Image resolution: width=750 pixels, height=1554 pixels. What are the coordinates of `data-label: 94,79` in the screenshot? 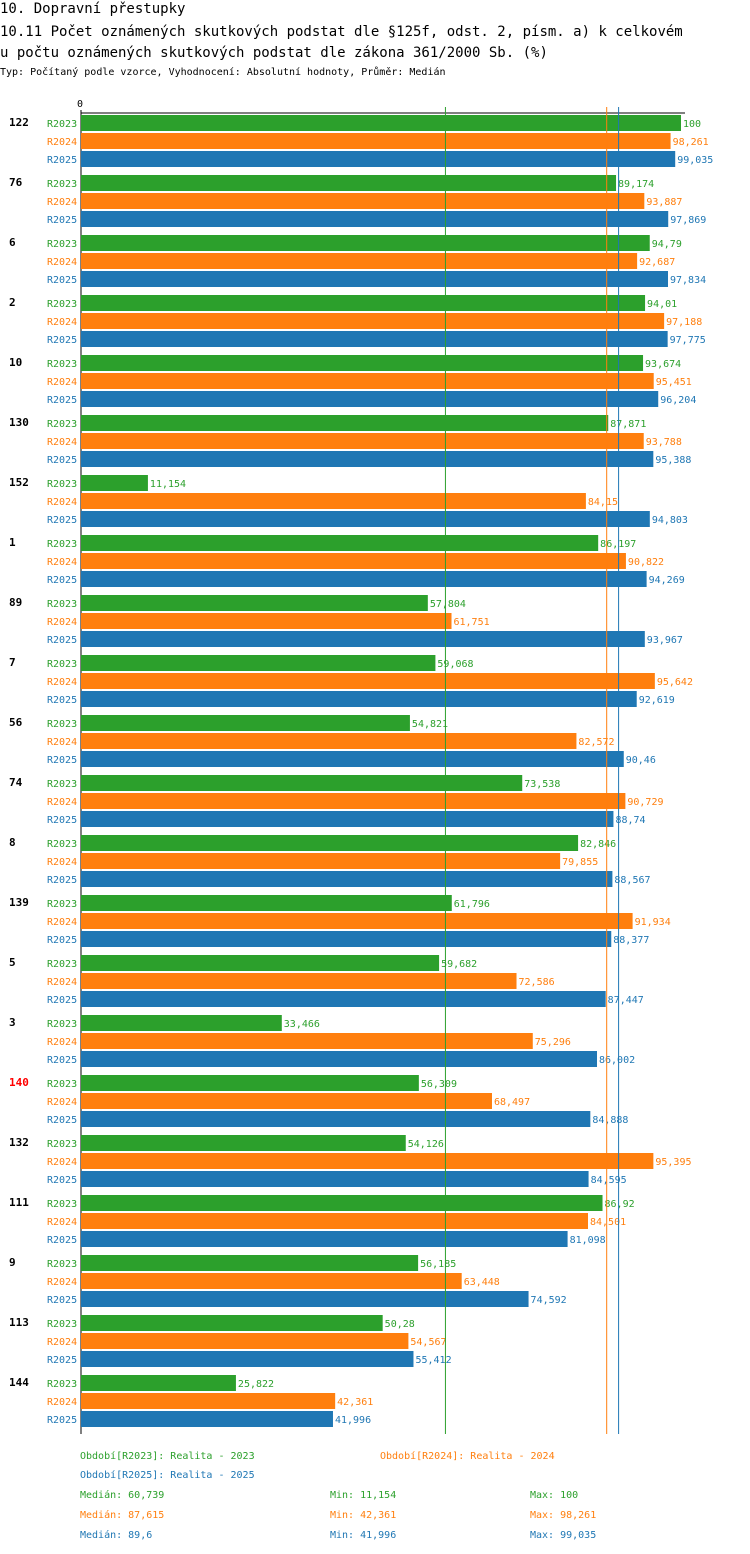 It's located at (667, 244).